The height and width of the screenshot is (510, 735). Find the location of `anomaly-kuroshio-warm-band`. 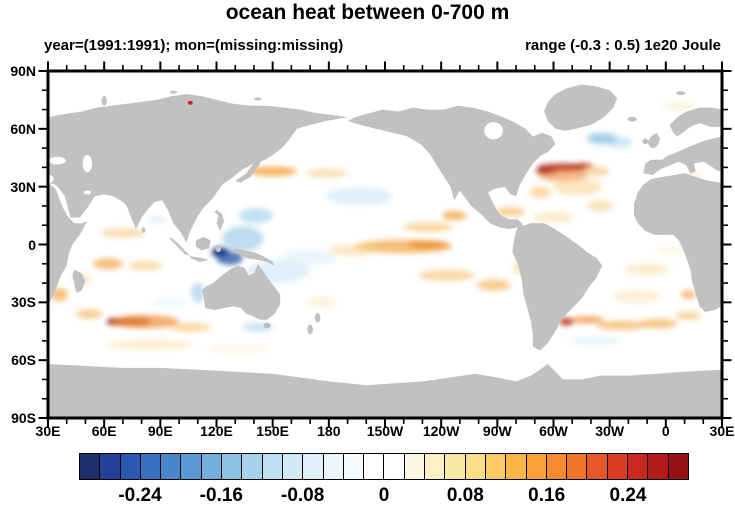

anomaly-kuroshio-warm-band is located at coordinates (273, 171).